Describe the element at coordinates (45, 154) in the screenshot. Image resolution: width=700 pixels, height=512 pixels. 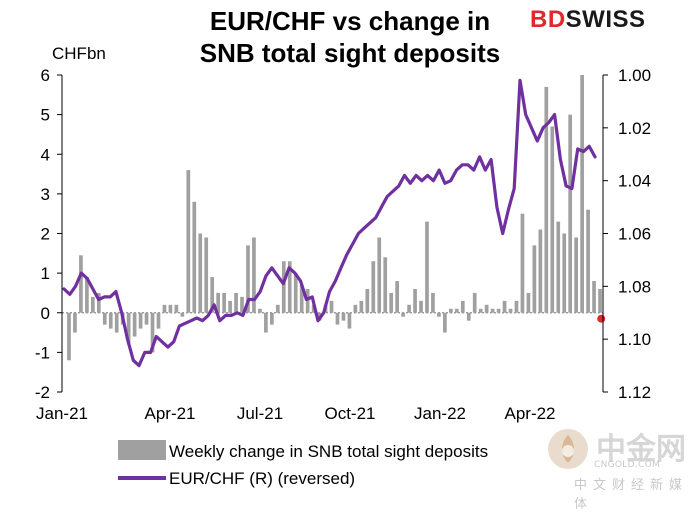
I see `left-tick-label: 4` at that location.